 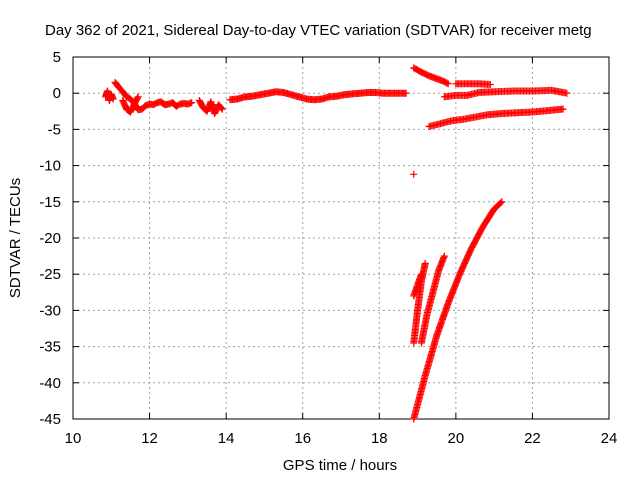 What do you see at coordinates (50, 202) in the screenshot?
I see `y-tick-label: -15` at bounding box center [50, 202].